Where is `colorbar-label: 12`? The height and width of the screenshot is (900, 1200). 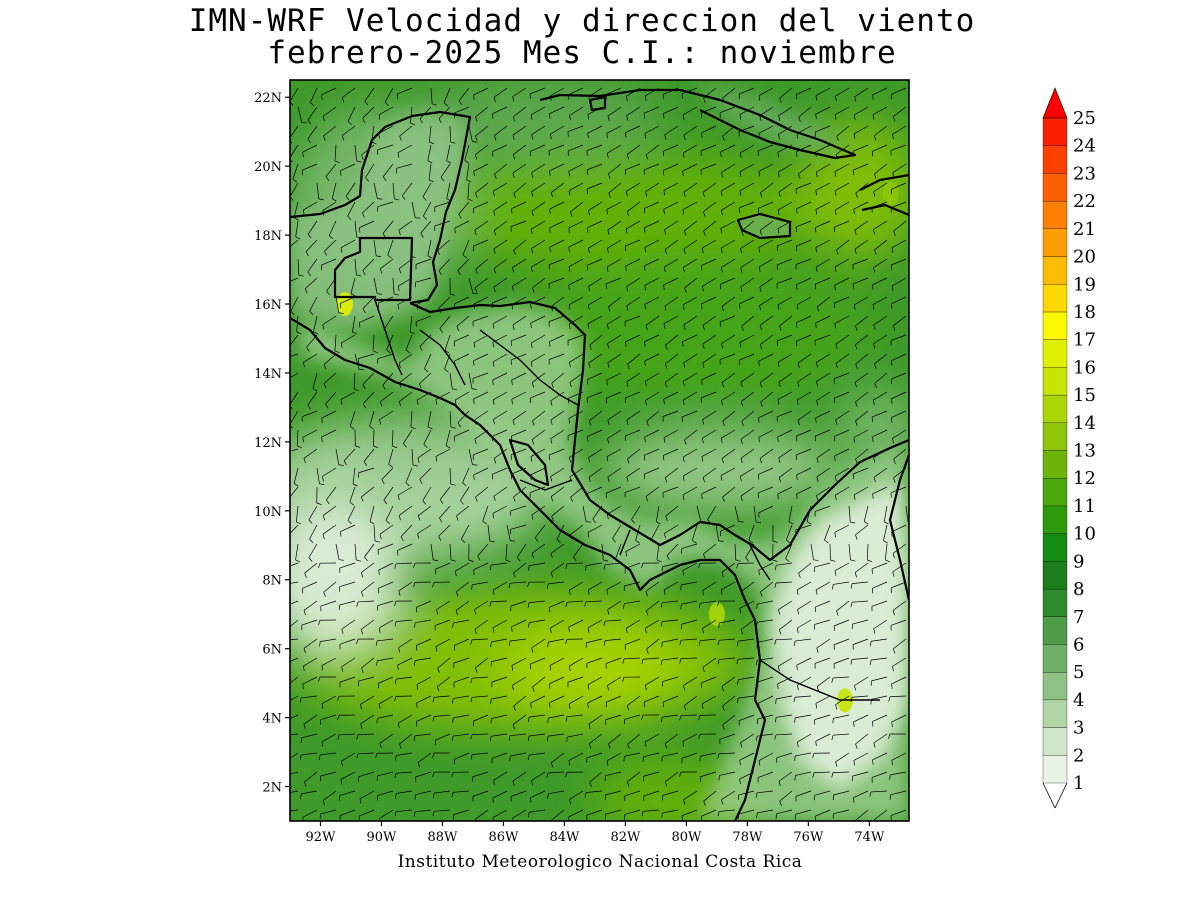 colorbar-label: 12 is located at coordinates (1084, 478).